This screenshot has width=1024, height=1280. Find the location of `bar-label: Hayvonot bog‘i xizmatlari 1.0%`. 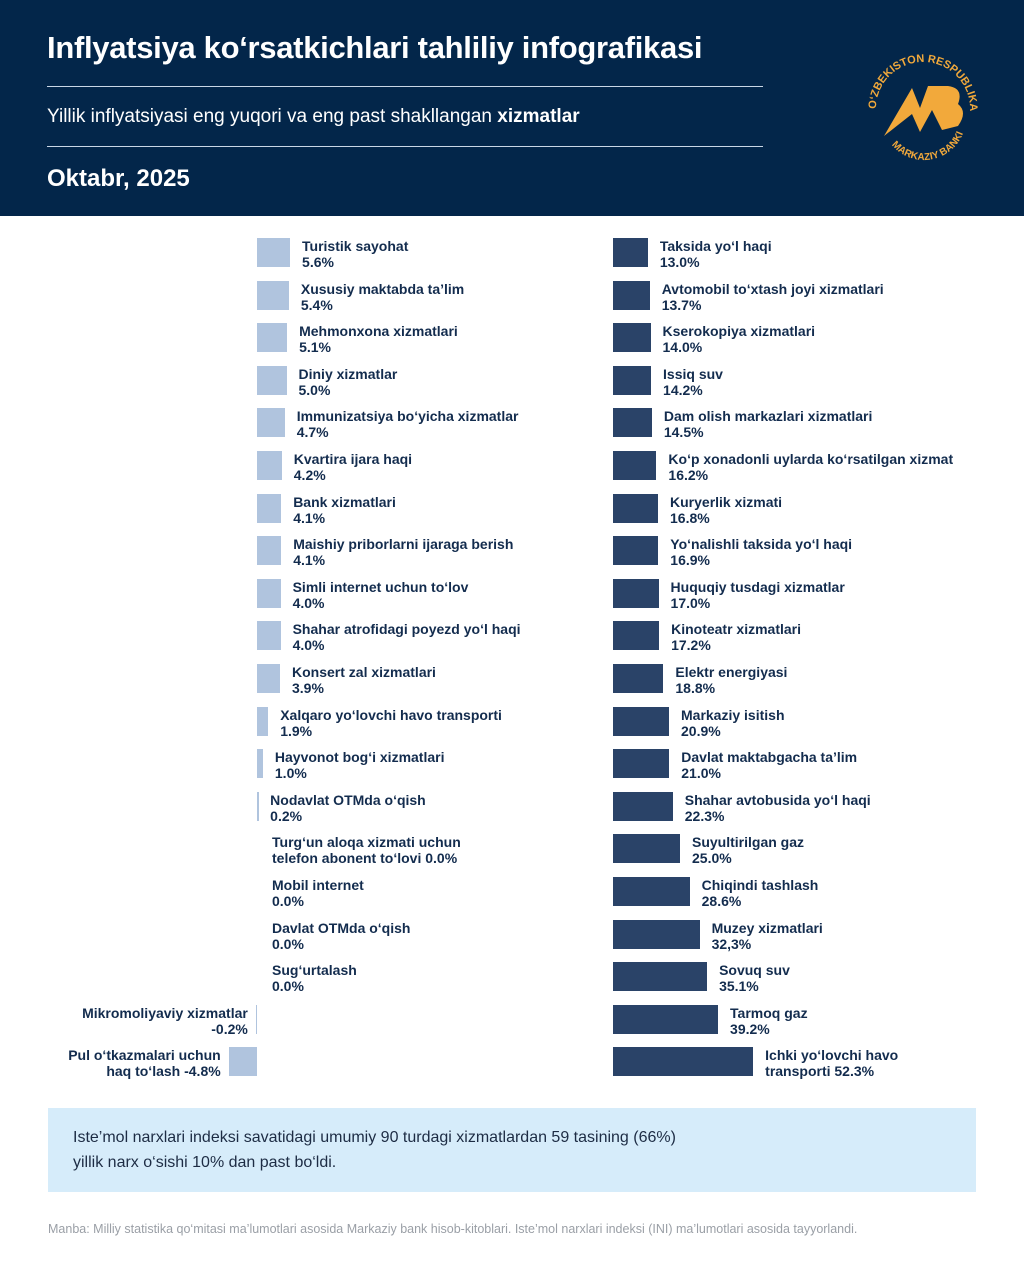

bar-label: Hayvonot bog‘i xizmatlari 1.0% is located at coordinates (360, 765).